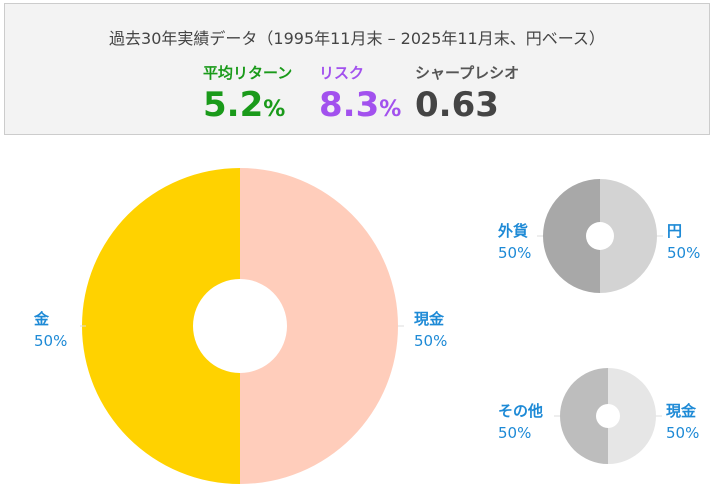 Image resolution: width=716 pixels, height=497 pixels. Describe the element at coordinates (674, 231) in the screenshot. I see `slice-label: 円` at that location.